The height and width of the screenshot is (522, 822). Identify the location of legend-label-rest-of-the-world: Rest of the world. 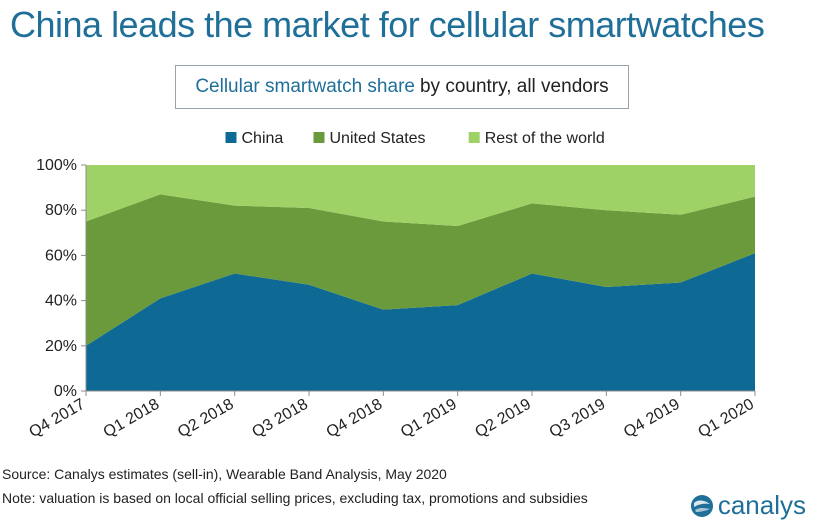
(545, 138).